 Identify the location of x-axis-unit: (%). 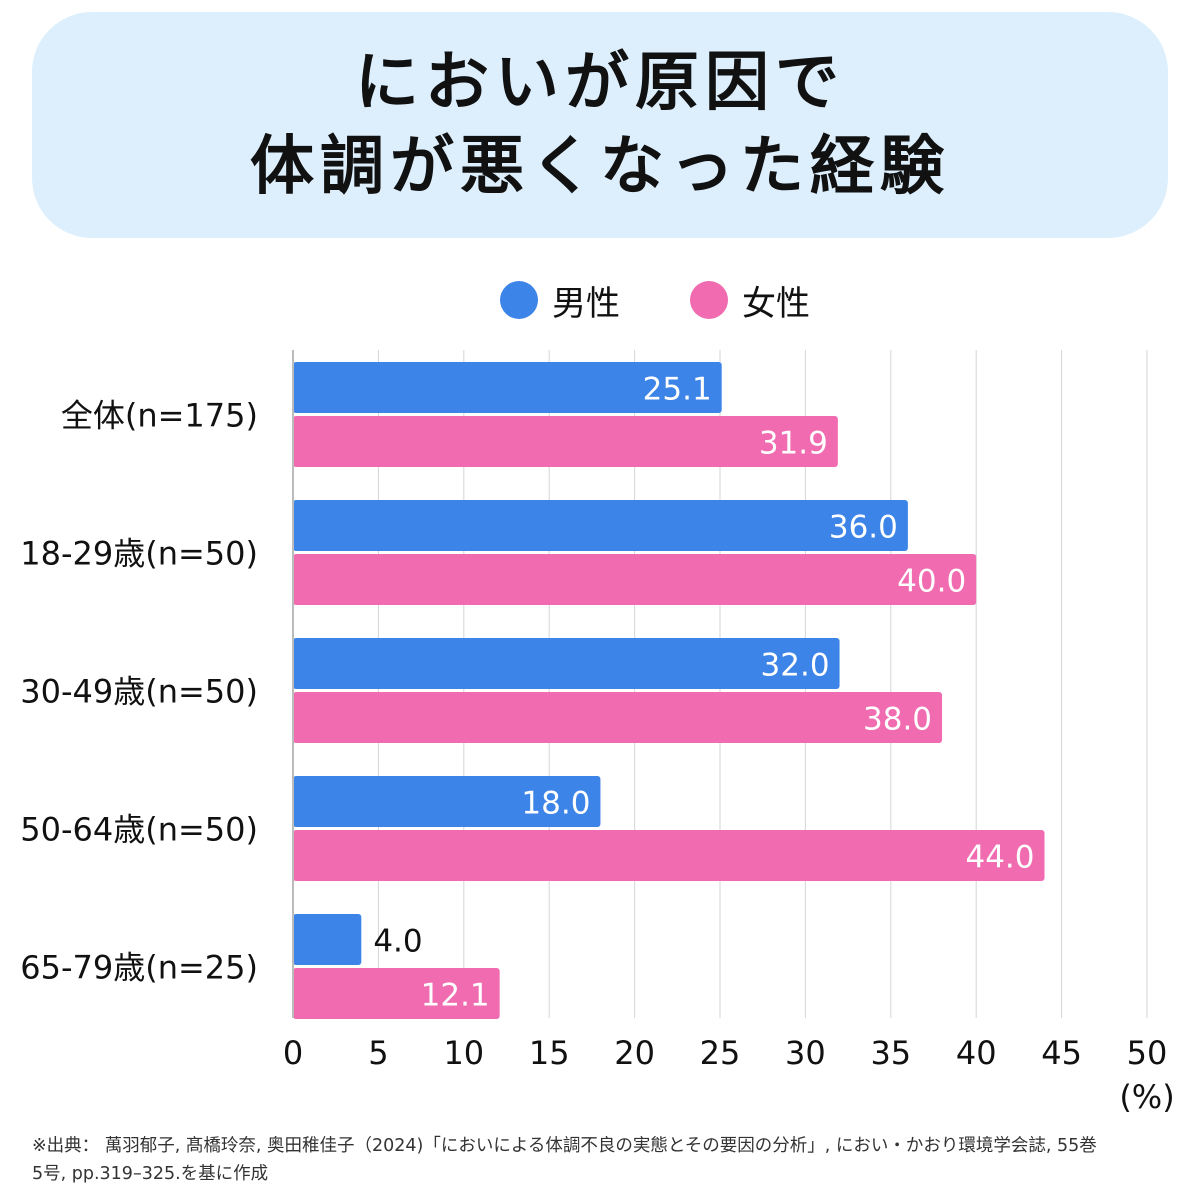
(1146, 1097).